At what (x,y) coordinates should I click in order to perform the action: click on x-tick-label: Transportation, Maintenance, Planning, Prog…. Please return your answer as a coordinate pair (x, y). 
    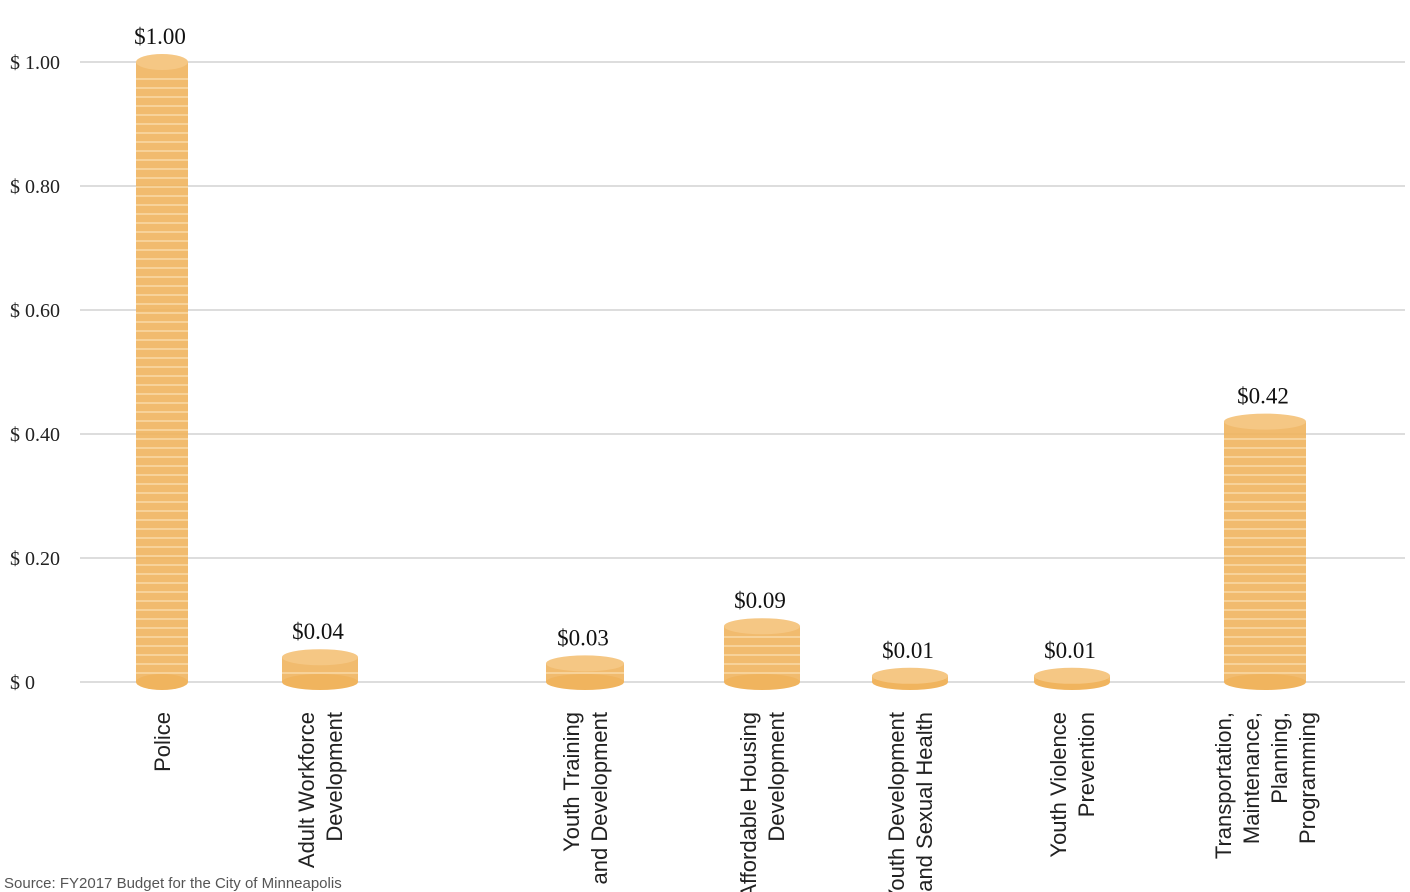
    Looking at the image, I should click on (1265, 785).